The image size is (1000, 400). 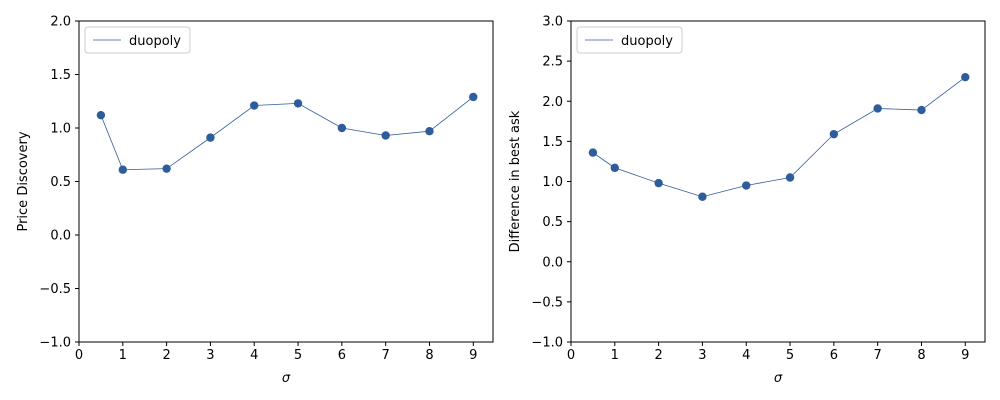 What do you see at coordinates (515, 181) in the screenshot?
I see `y-axis-label: Difference in best ask` at bounding box center [515, 181].